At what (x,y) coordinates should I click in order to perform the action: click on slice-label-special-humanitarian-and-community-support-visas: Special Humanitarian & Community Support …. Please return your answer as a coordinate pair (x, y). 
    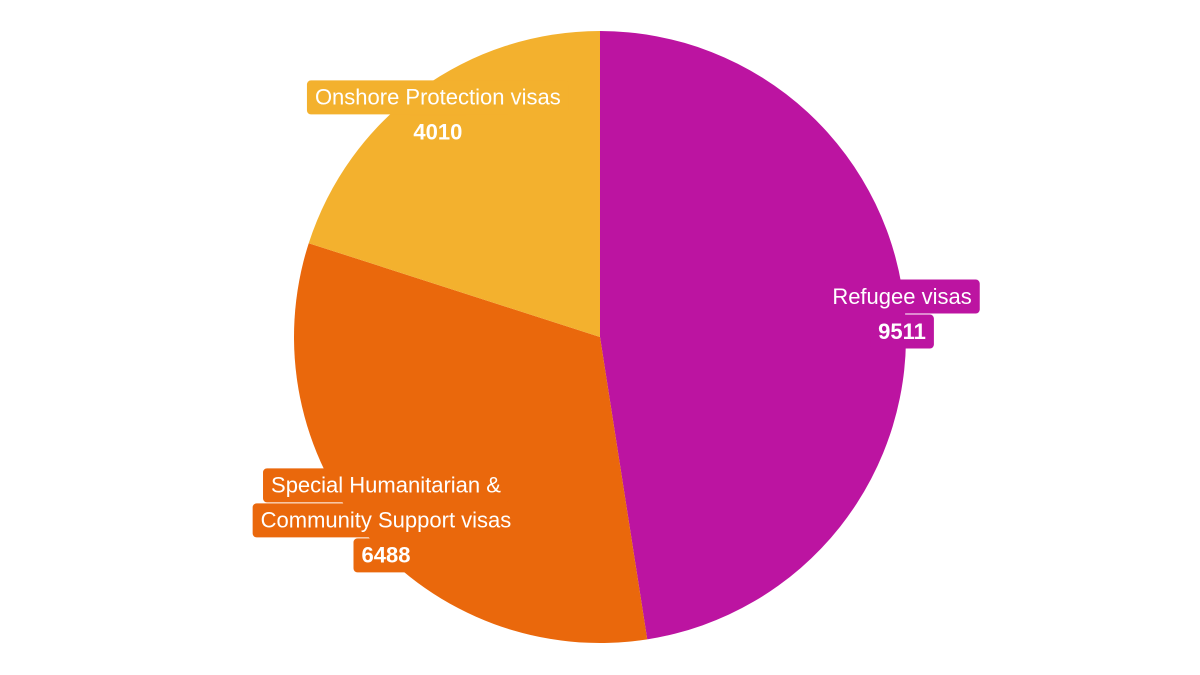
    Looking at the image, I should click on (386, 520).